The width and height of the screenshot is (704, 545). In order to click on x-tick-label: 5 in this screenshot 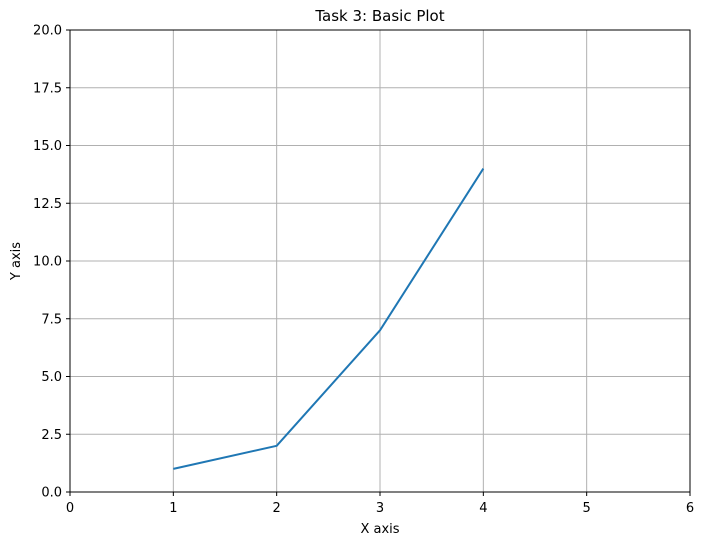, I will do `click(587, 508)`.